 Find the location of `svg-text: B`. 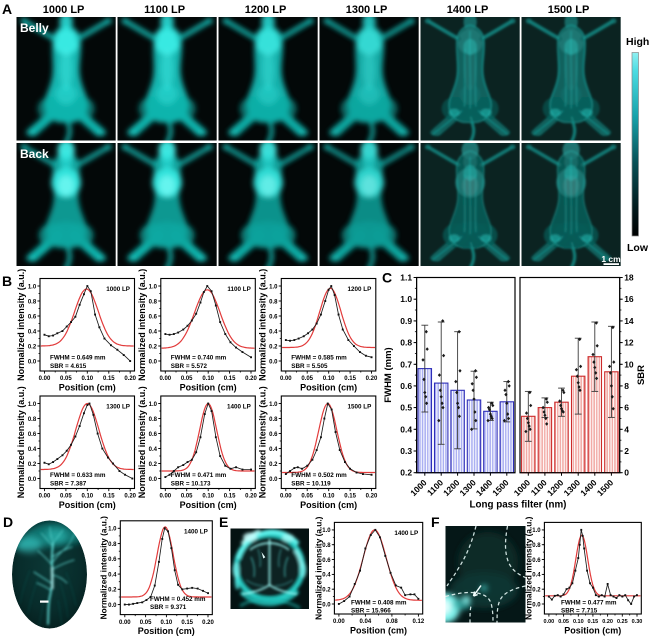

svg-text: B is located at coordinates (7, 281).